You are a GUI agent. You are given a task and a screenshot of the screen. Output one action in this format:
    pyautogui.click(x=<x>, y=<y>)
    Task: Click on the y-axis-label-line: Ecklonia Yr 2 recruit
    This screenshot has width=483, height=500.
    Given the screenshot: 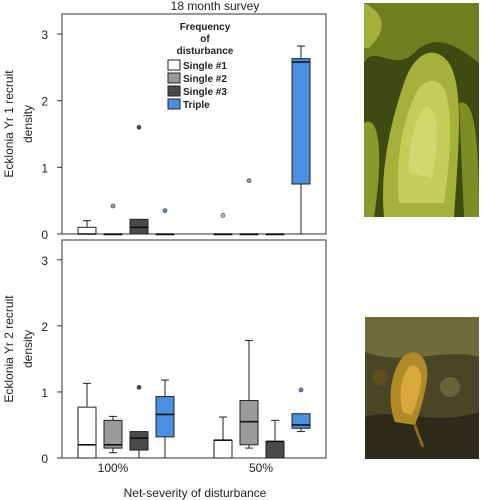 What is the action you would take?
    pyautogui.click(x=9, y=349)
    